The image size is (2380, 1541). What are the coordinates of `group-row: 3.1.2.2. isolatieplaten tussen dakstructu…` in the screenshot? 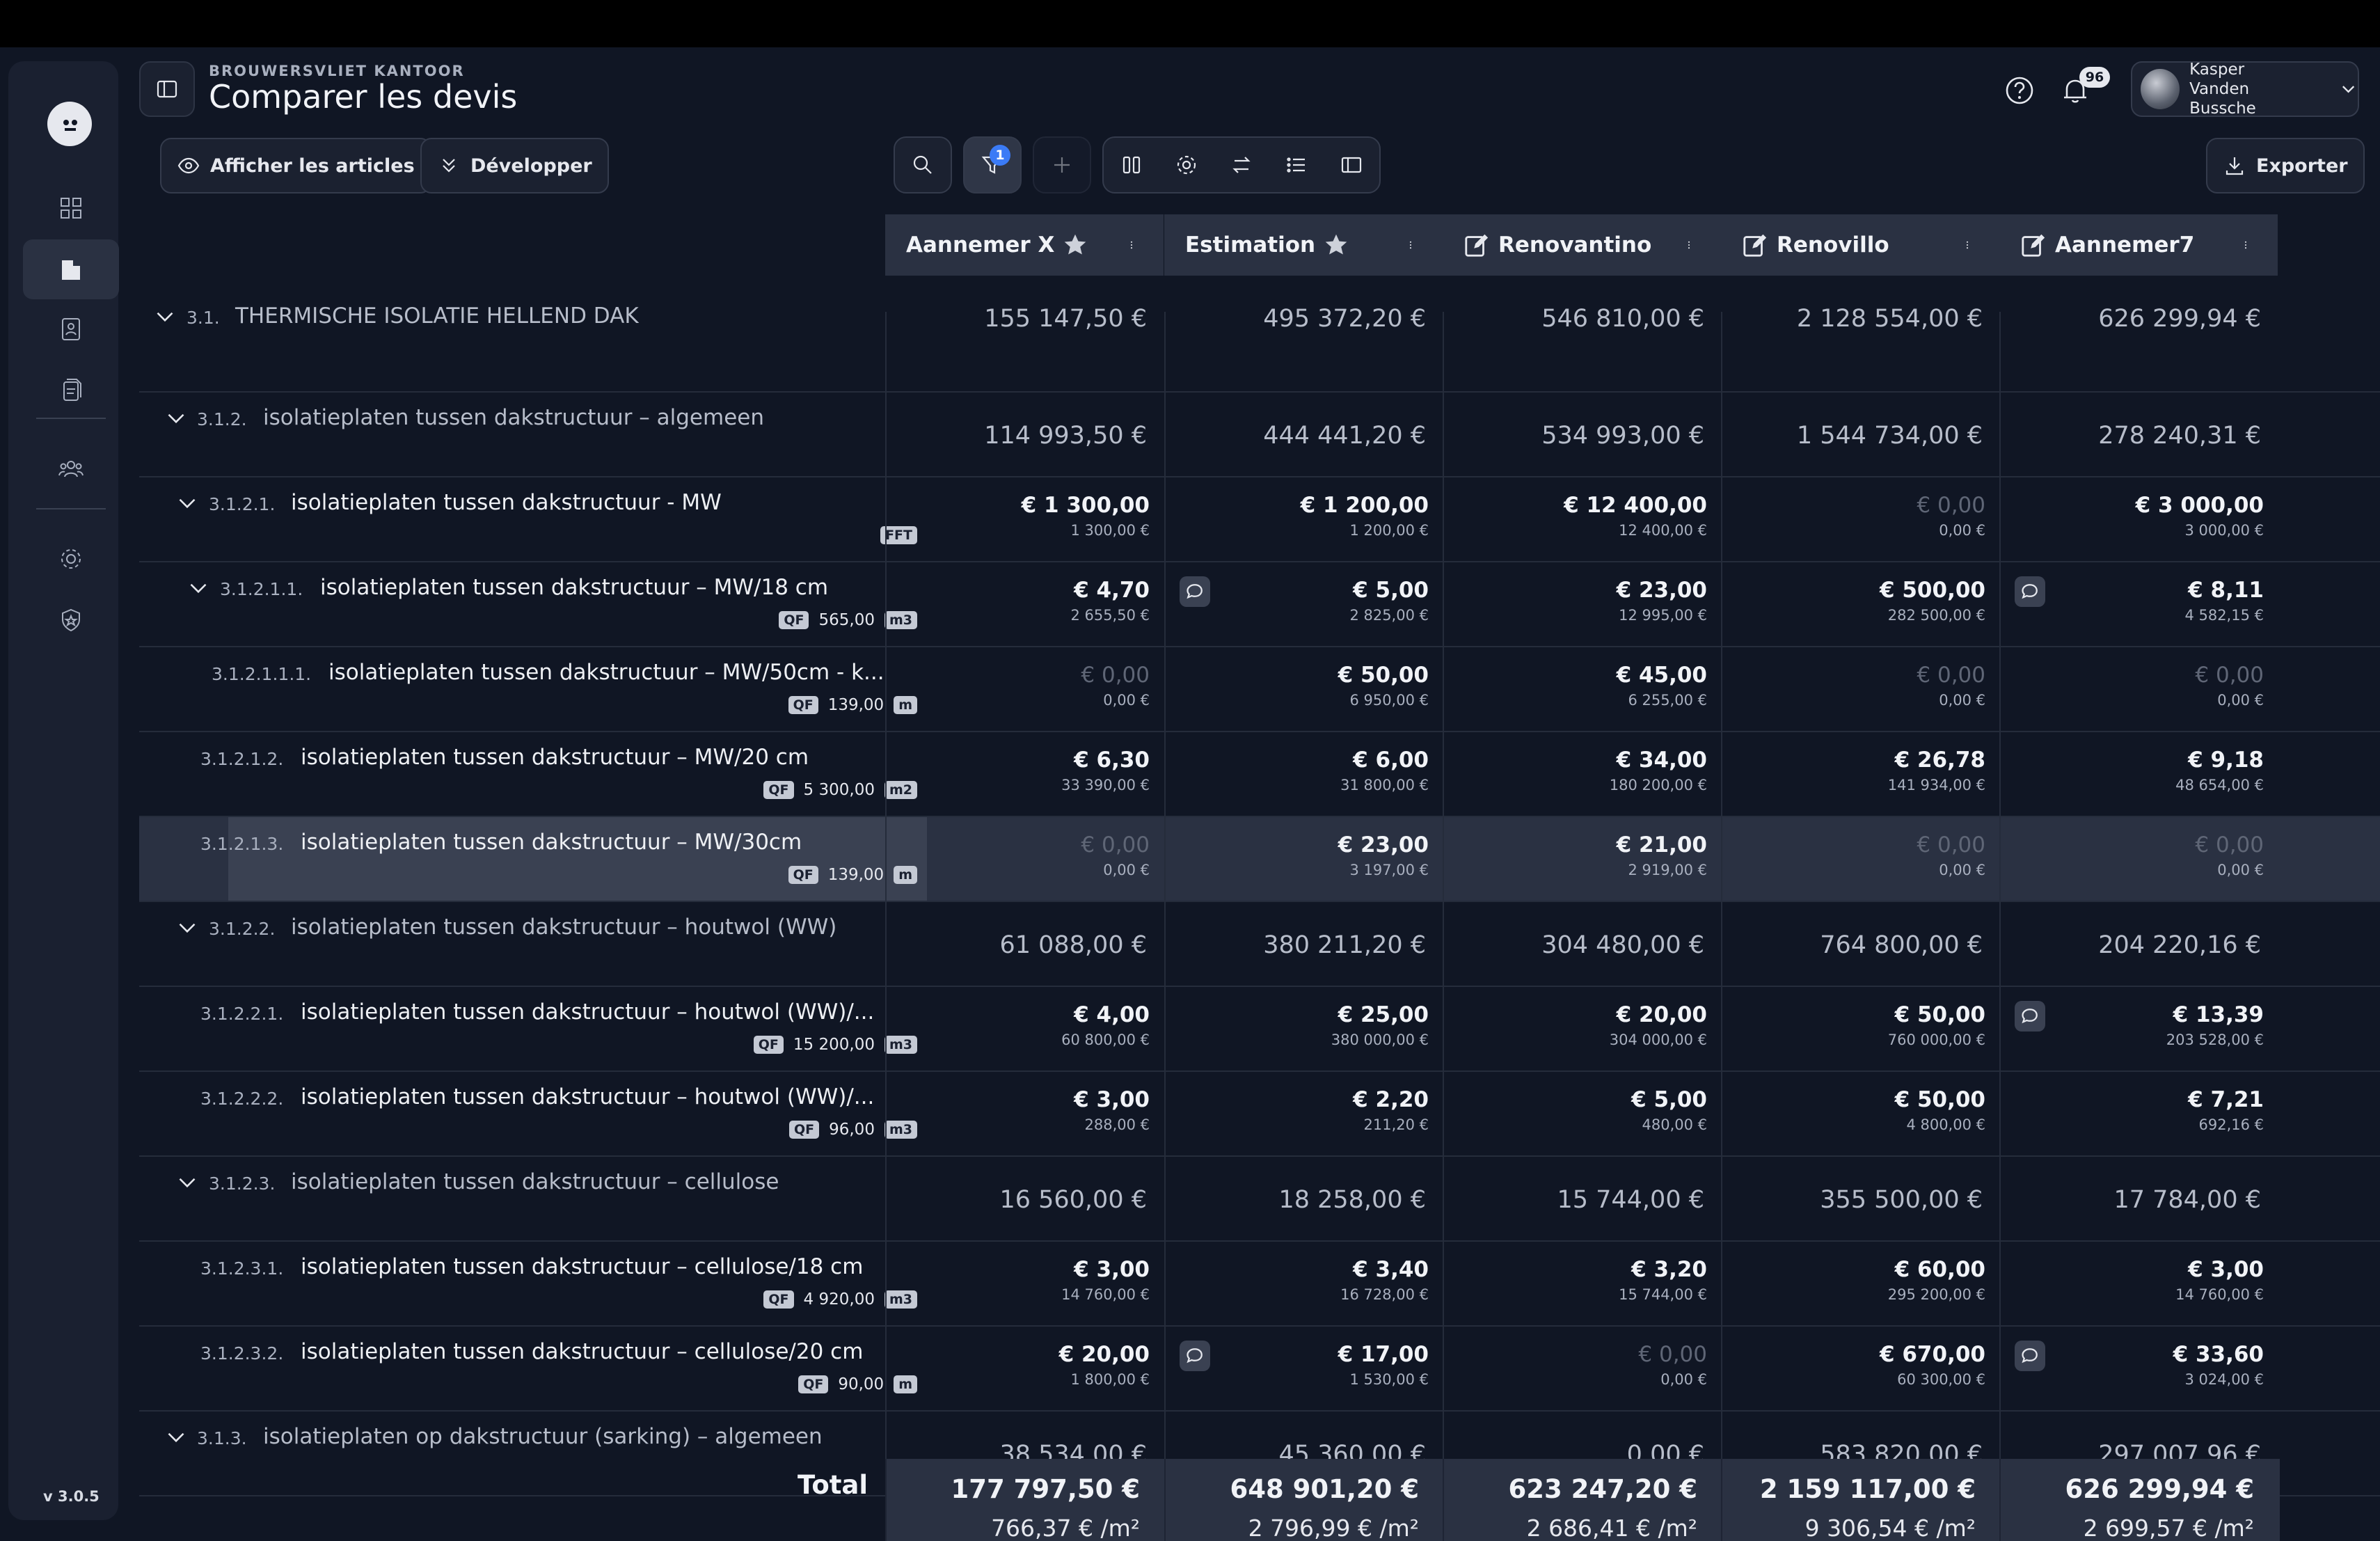 It's located at (1259, 944).